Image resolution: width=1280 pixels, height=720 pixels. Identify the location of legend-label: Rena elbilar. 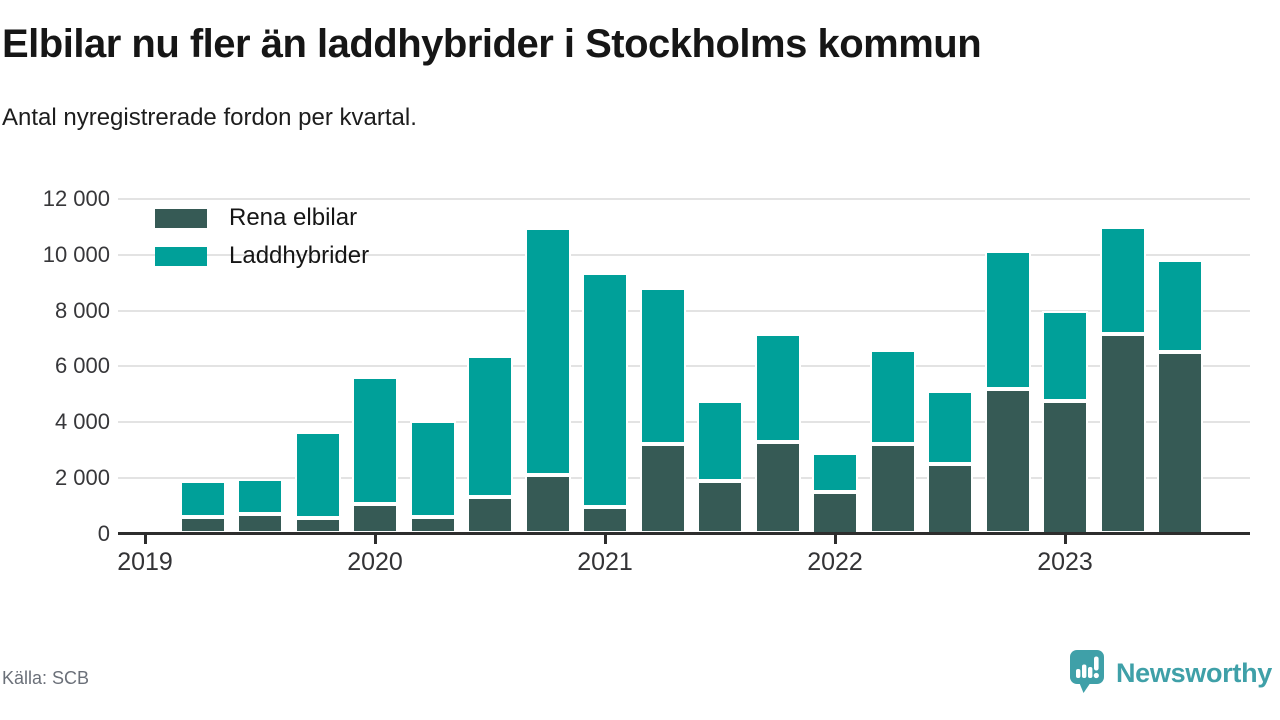
(293, 217).